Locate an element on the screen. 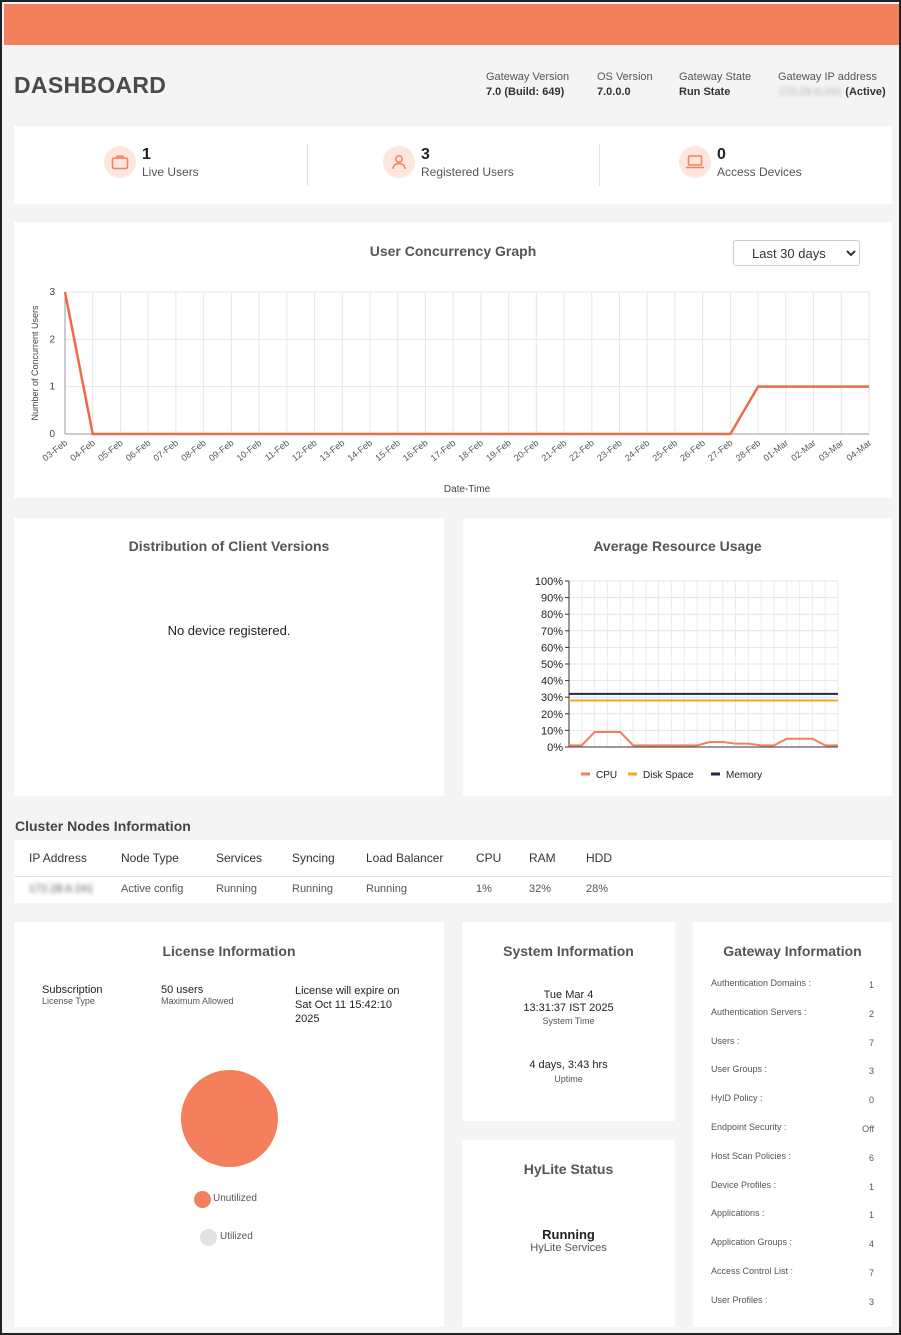  stat-live-users: 1 Live Users is located at coordinates (151, 162).